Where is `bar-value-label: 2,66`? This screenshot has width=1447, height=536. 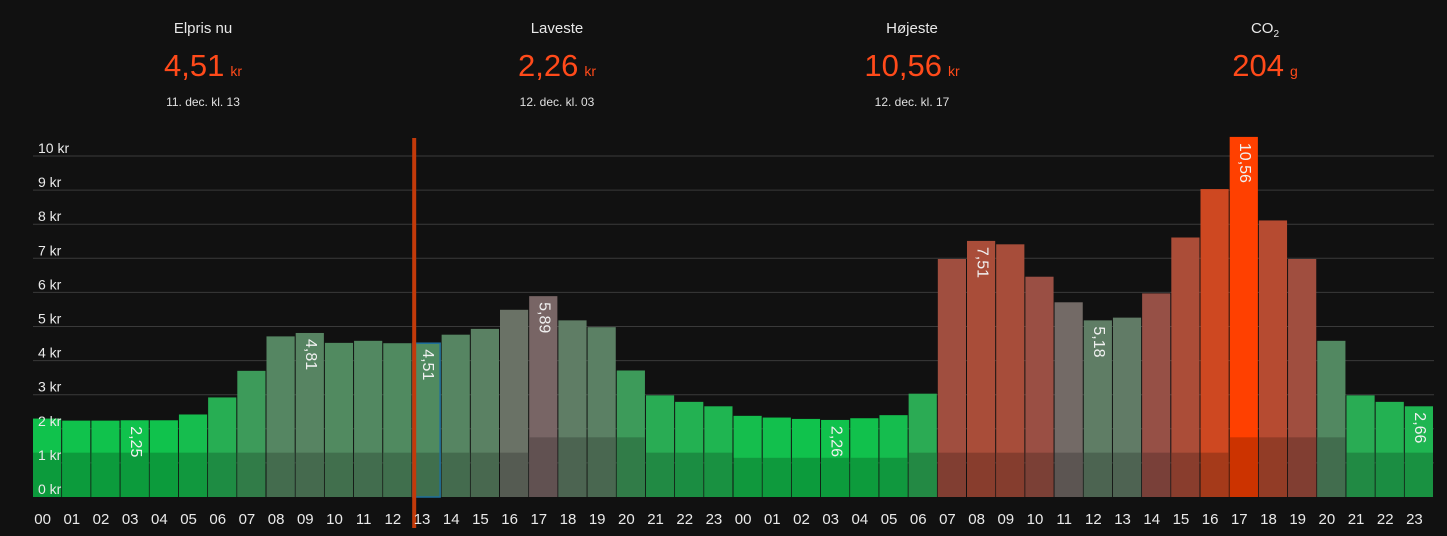 bar-value-label: 2,66 is located at coordinates (1419, 427).